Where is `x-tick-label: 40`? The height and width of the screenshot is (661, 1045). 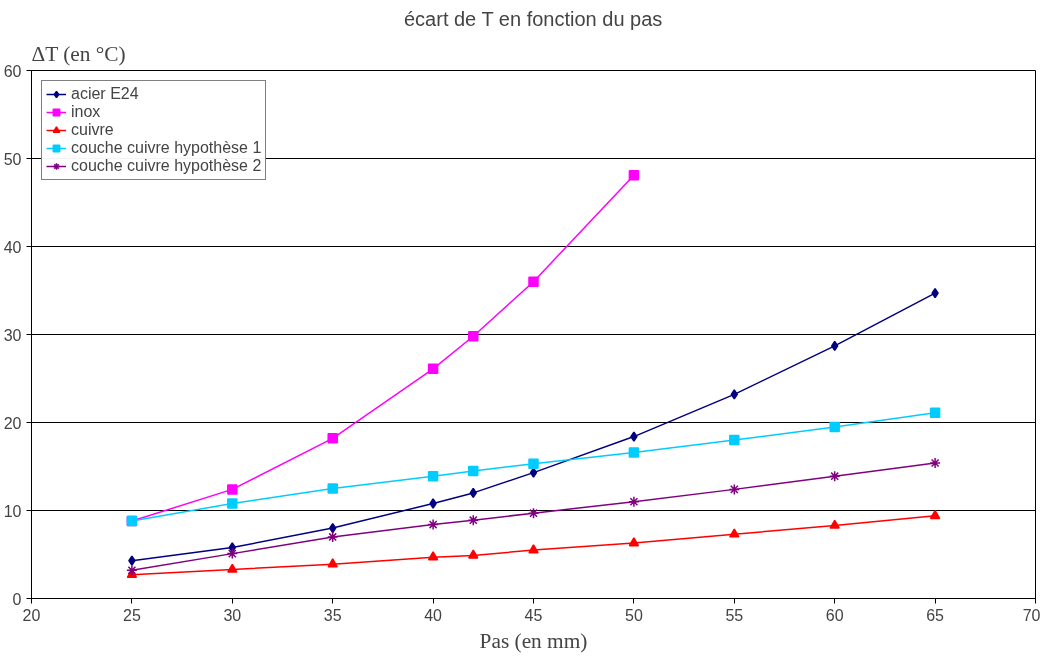 x-tick-label: 40 is located at coordinates (433, 615).